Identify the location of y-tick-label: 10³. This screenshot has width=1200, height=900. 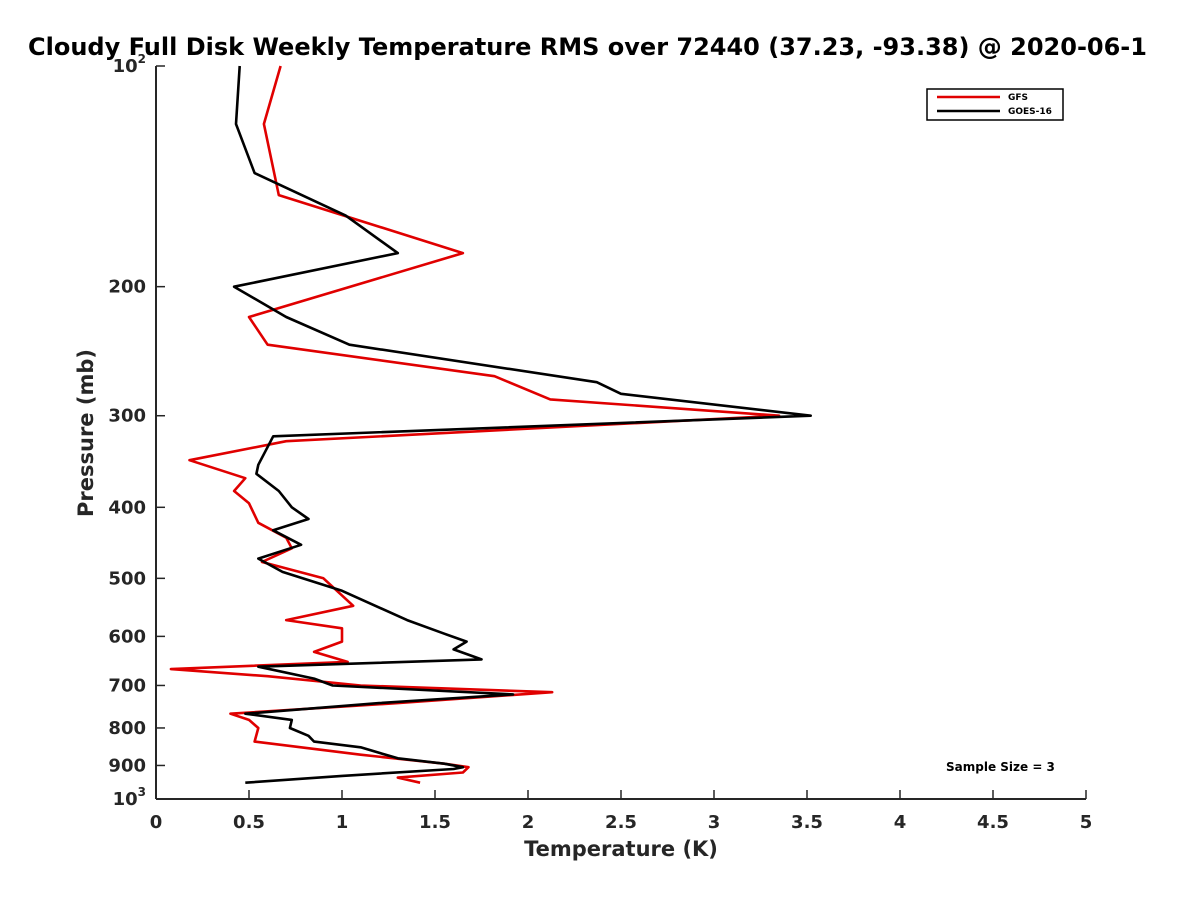
(129, 797).